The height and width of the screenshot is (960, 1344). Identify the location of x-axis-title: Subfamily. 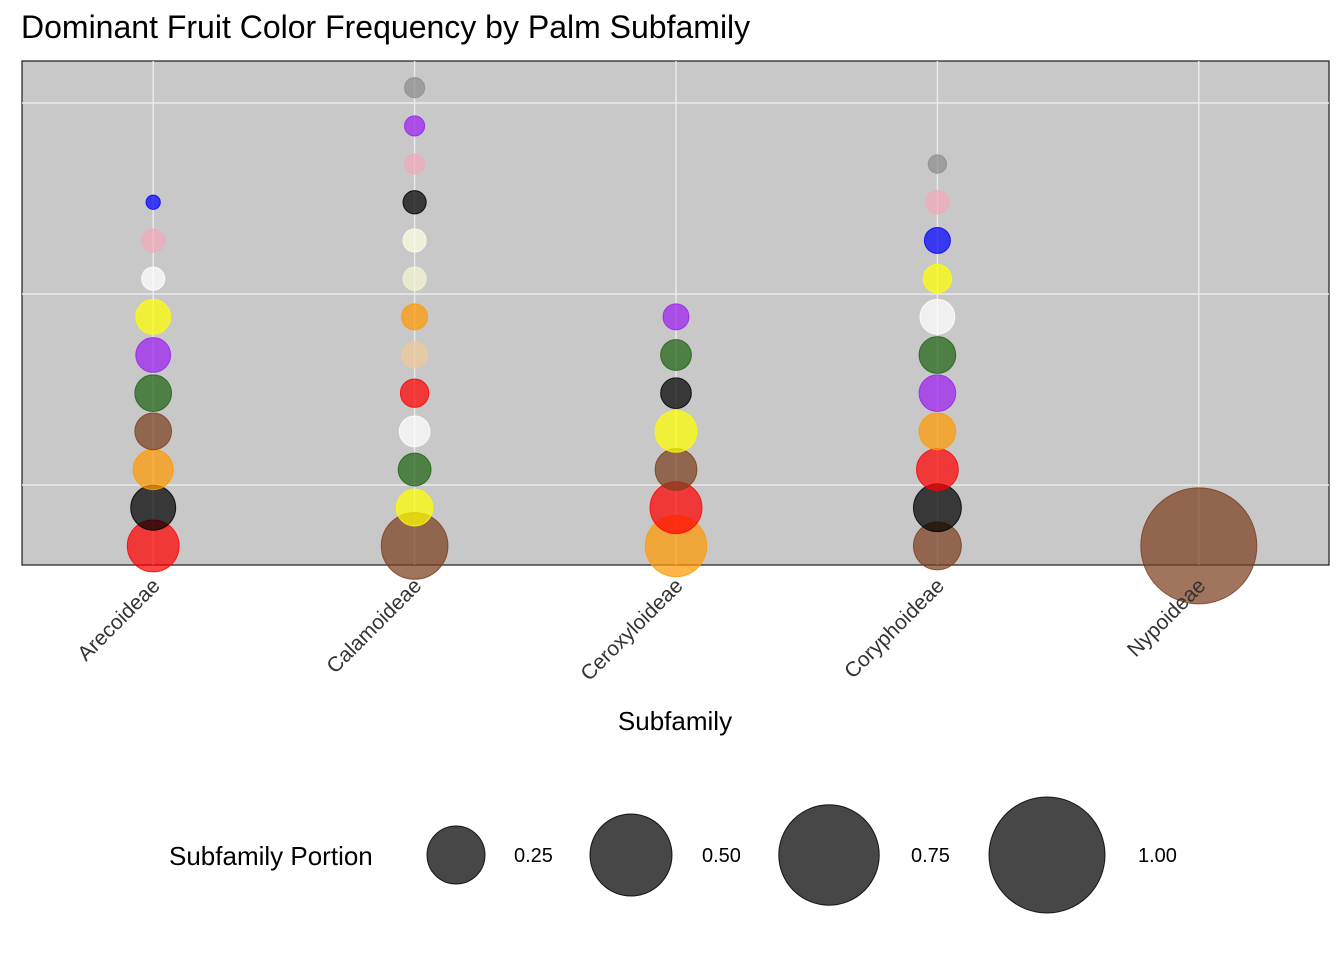
(675, 721).